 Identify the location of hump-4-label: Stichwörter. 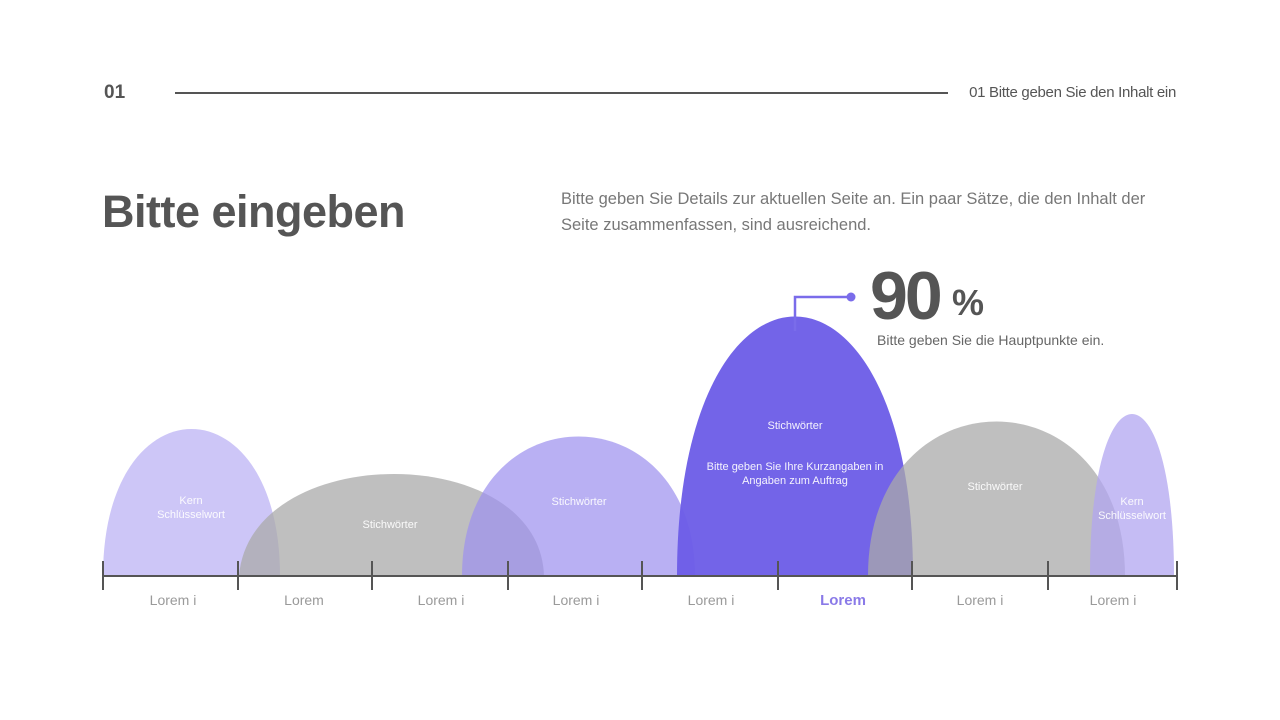
(795, 426).